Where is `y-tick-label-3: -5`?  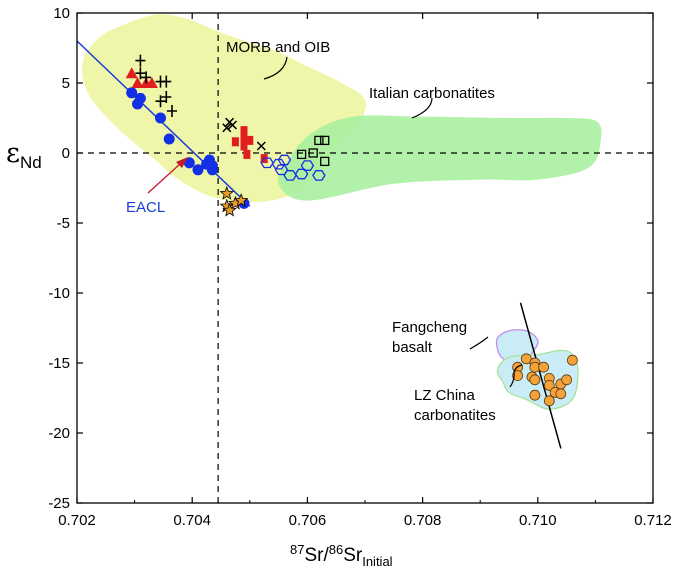 y-tick-label-3: -5 is located at coordinates (63, 223).